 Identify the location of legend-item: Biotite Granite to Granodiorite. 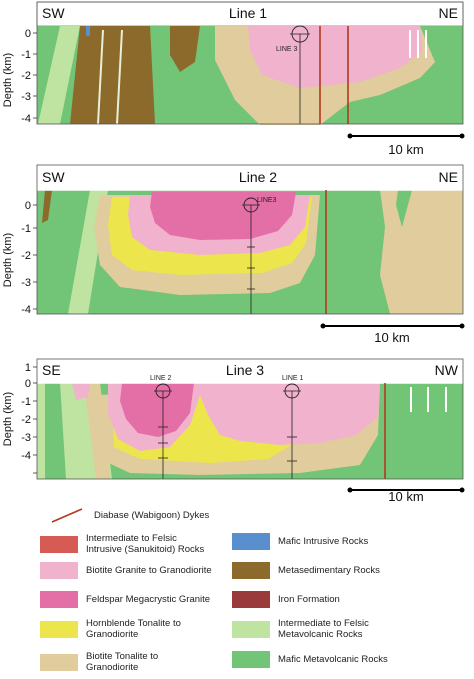
(135, 570).